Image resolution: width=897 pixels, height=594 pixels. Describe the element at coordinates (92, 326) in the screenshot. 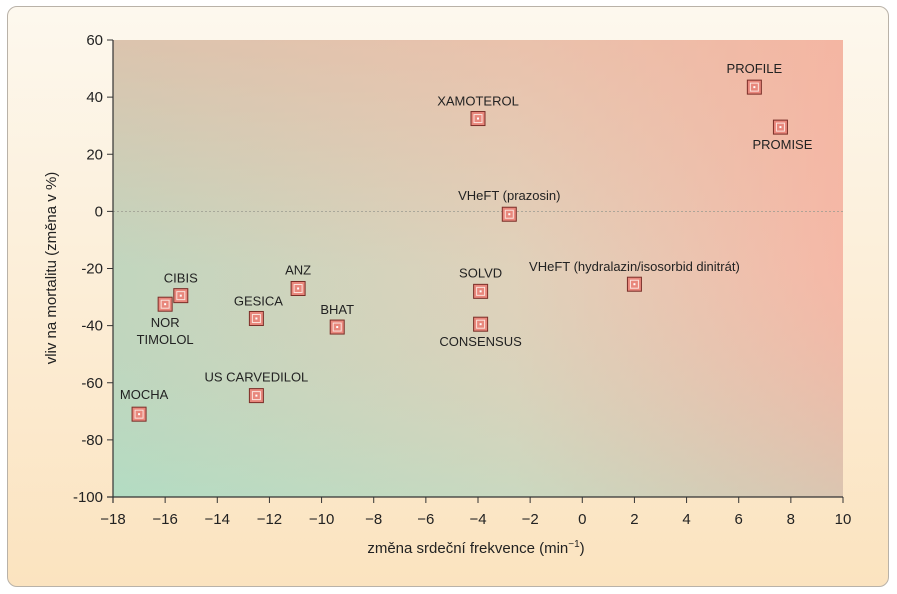

I see `y-tick-label: -40` at that location.